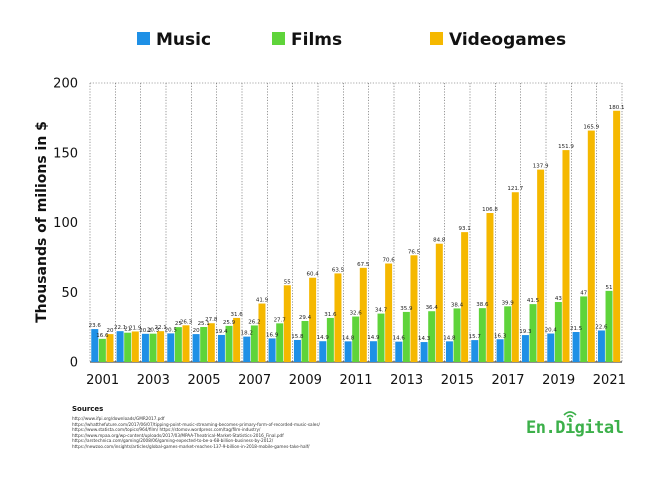 The image size is (646, 483). Describe the element at coordinates (204, 324) in the screenshot. I see `data-label: 25.1` at that location.